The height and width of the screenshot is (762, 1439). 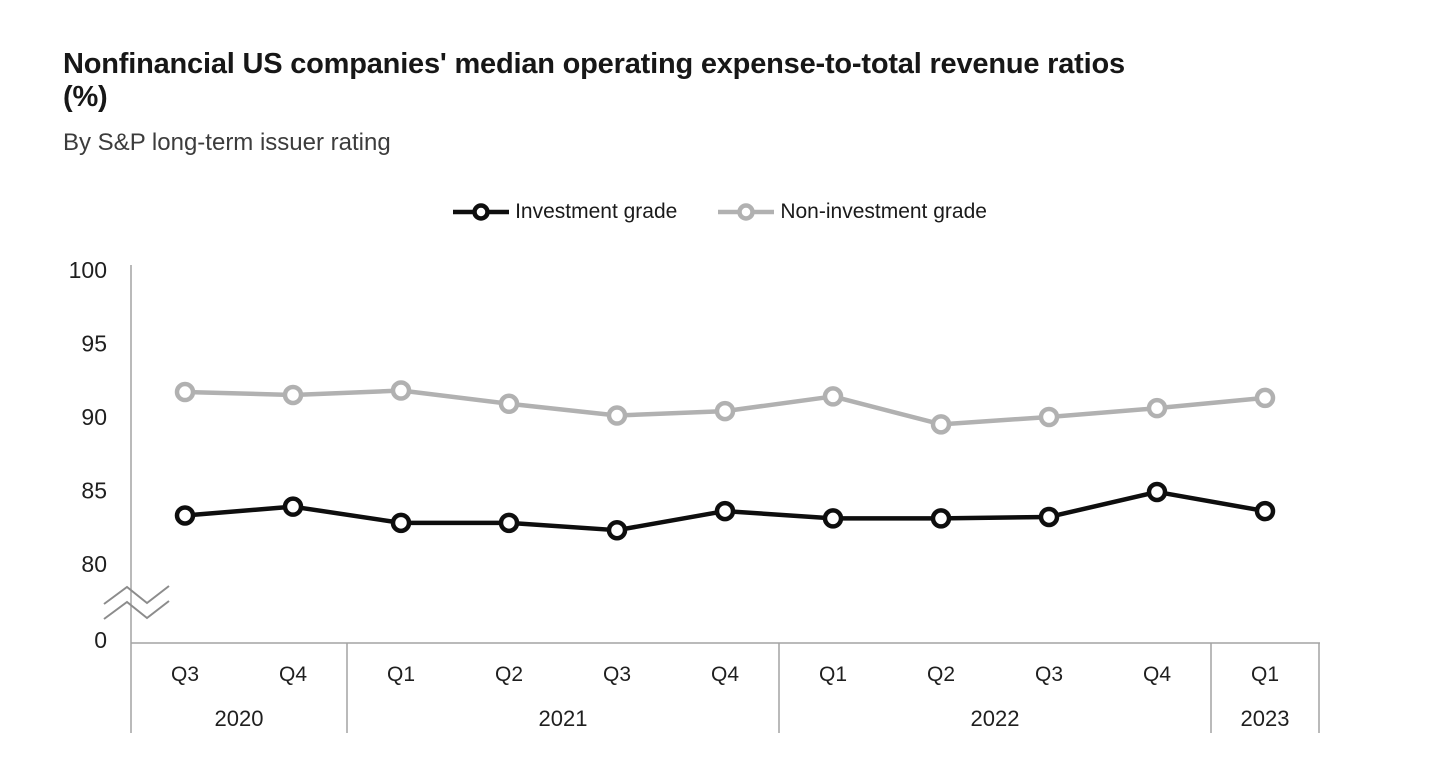 I want to click on chart-subtitle: By S&P long-term issuer rating, so click(x=227, y=142).